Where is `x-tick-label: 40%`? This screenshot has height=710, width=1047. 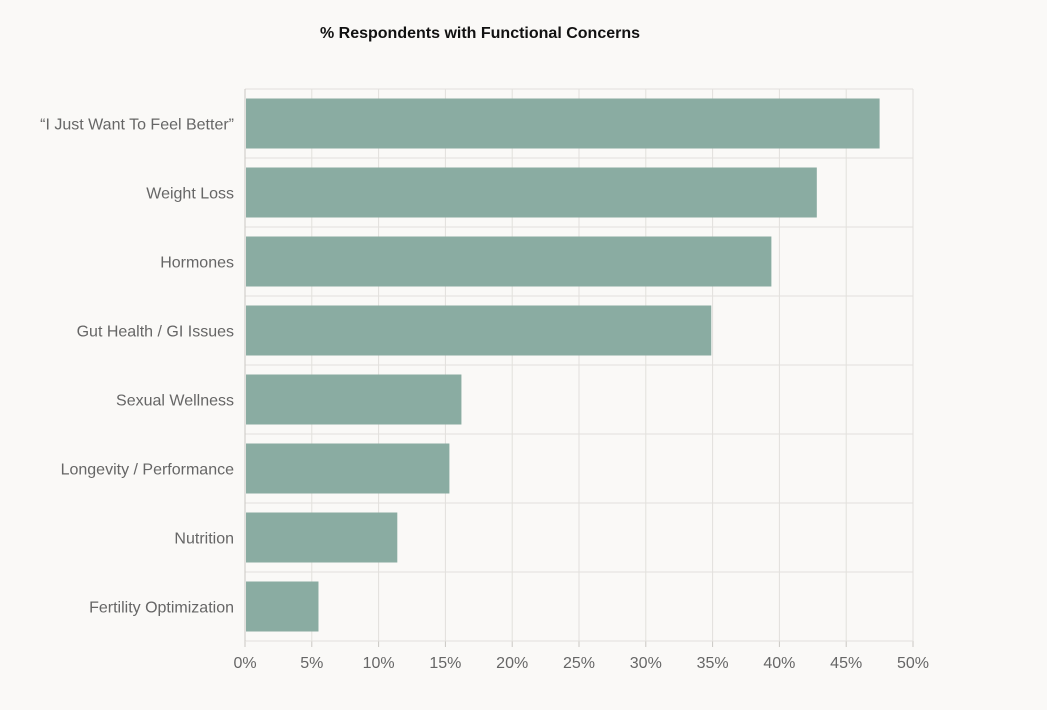
x-tick-label: 40% is located at coordinates (779, 663).